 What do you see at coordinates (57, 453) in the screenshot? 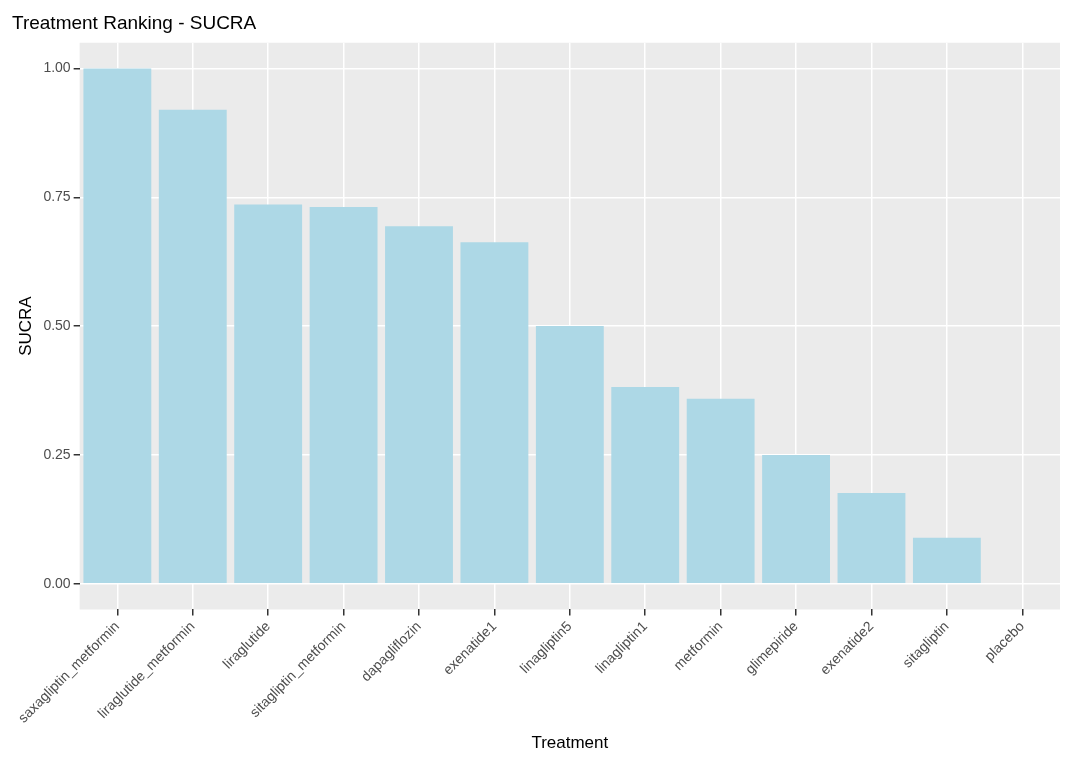
I see `y-tick-label: 0.25` at bounding box center [57, 453].